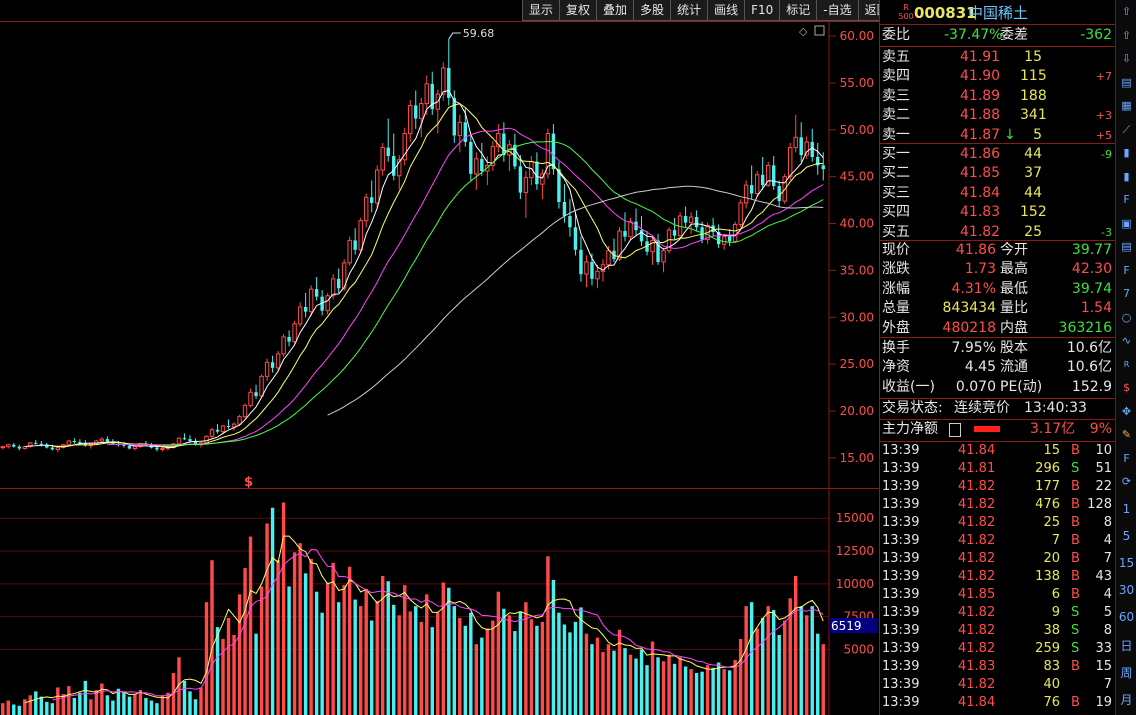 The width and height of the screenshot is (1136, 715). I want to click on wave-icon: ∿, so click(1126, 340).